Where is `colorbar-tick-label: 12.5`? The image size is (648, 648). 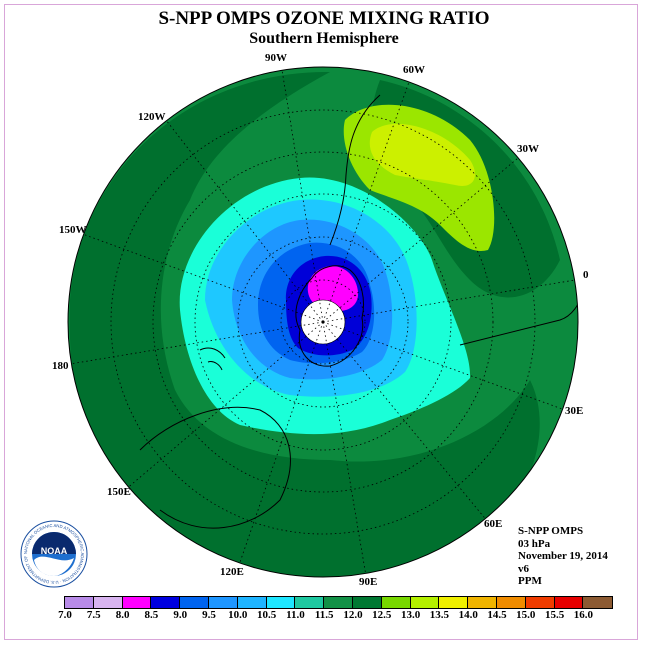 colorbar-tick-label: 12.5 is located at coordinates (382, 615).